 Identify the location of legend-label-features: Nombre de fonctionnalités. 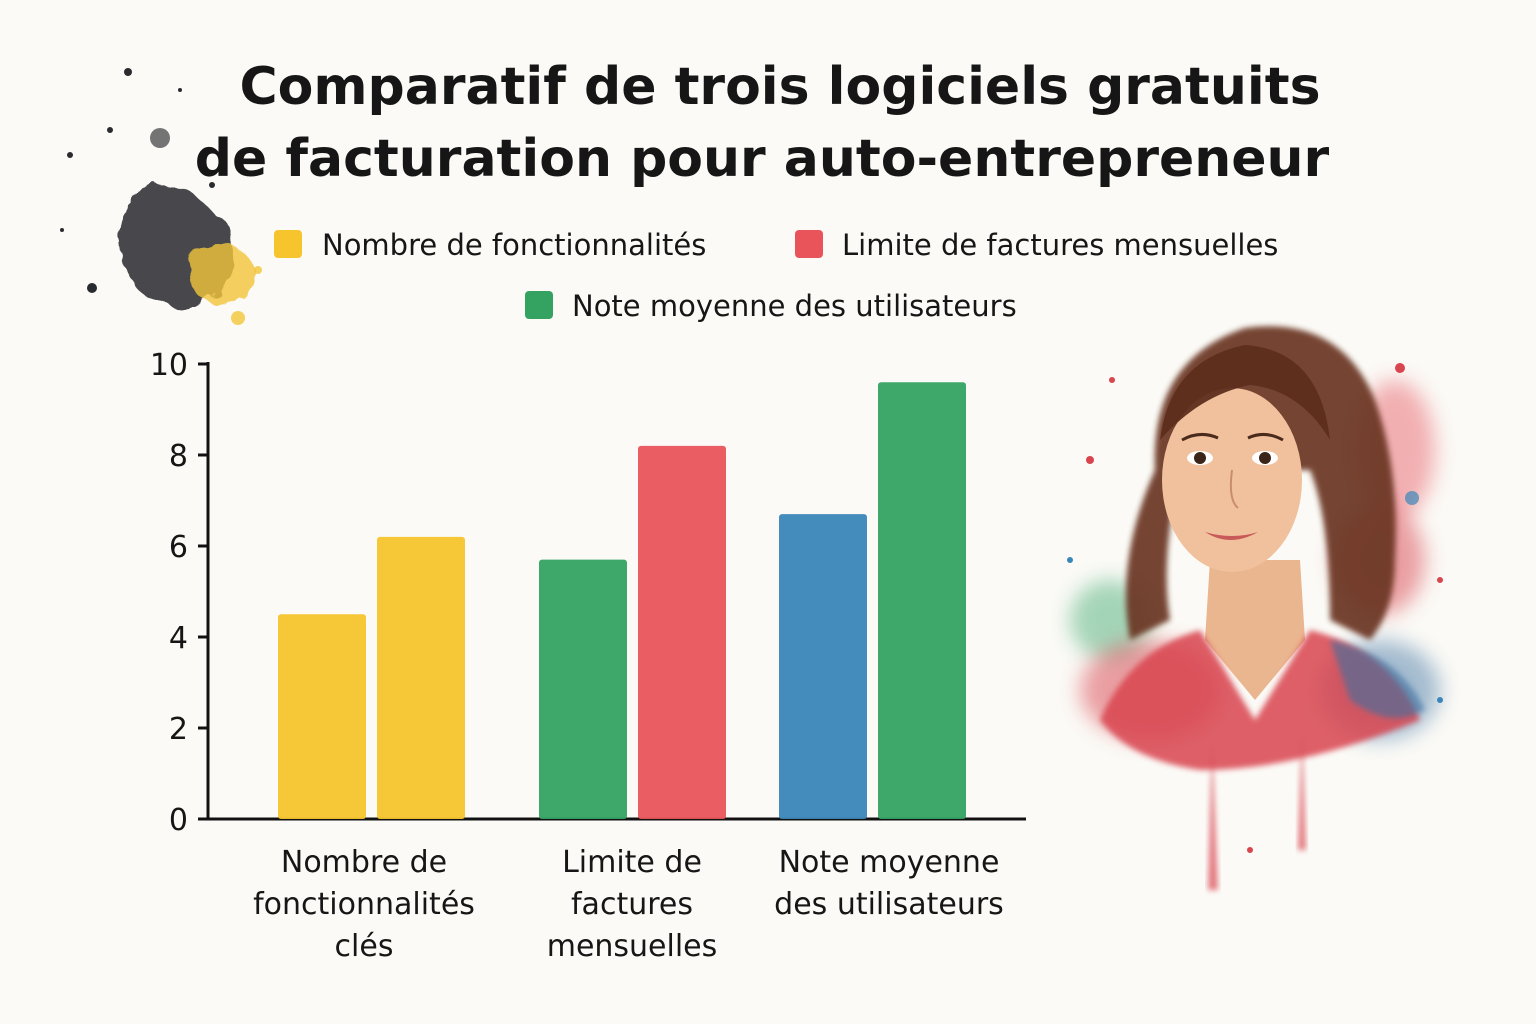
(514, 245).